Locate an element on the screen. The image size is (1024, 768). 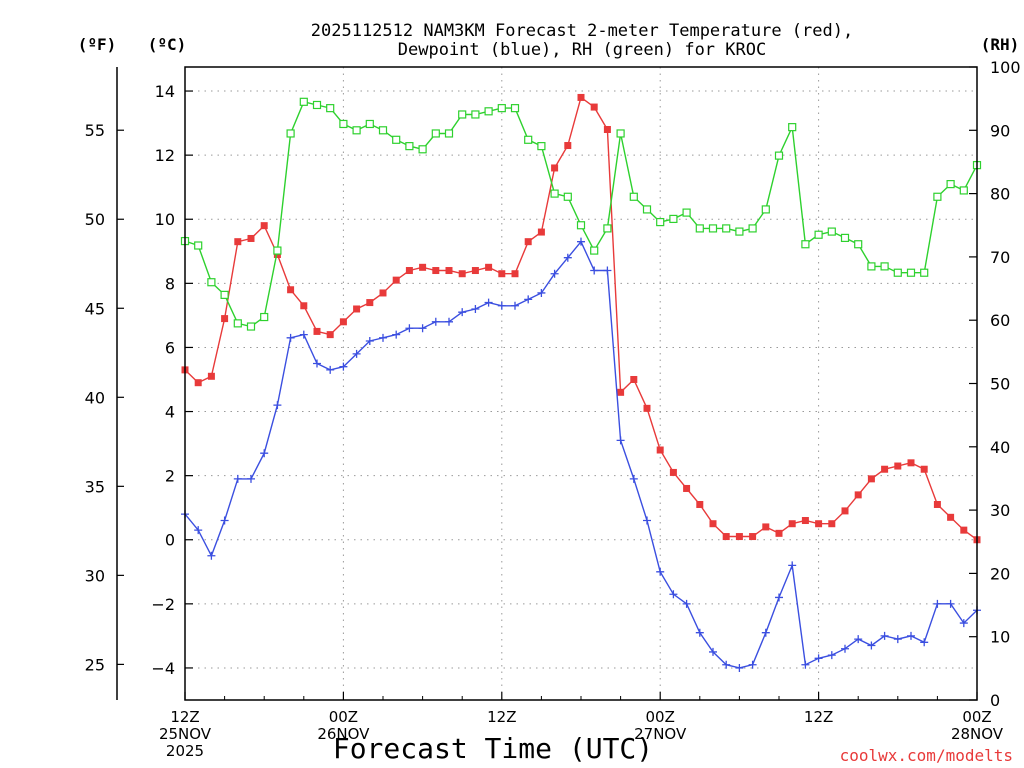
fahrenheit-axis-unit: (ºF) is located at coordinates (97, 44).